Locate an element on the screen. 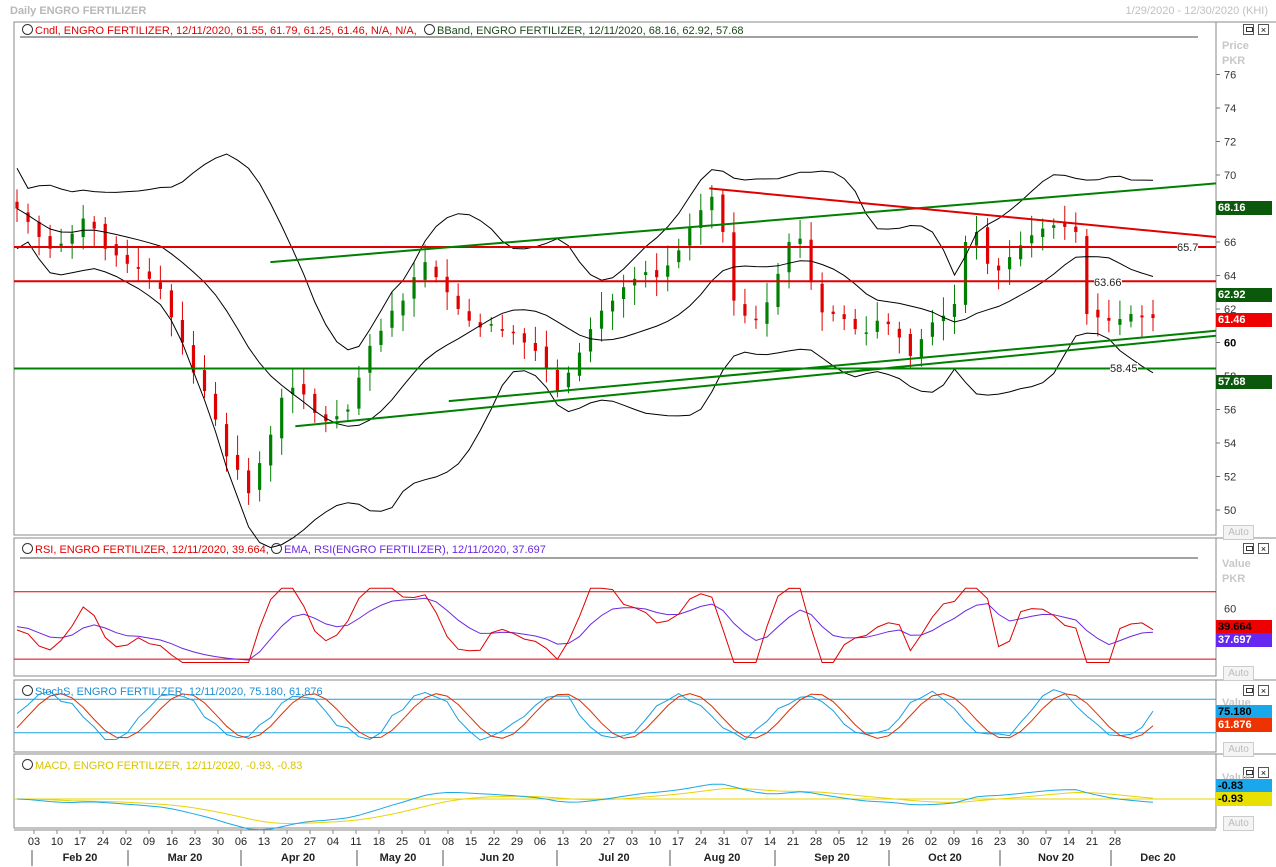 The width and height of the screenshot is (1276, 867). macd-close-button is located at coordinates (1263, 772).